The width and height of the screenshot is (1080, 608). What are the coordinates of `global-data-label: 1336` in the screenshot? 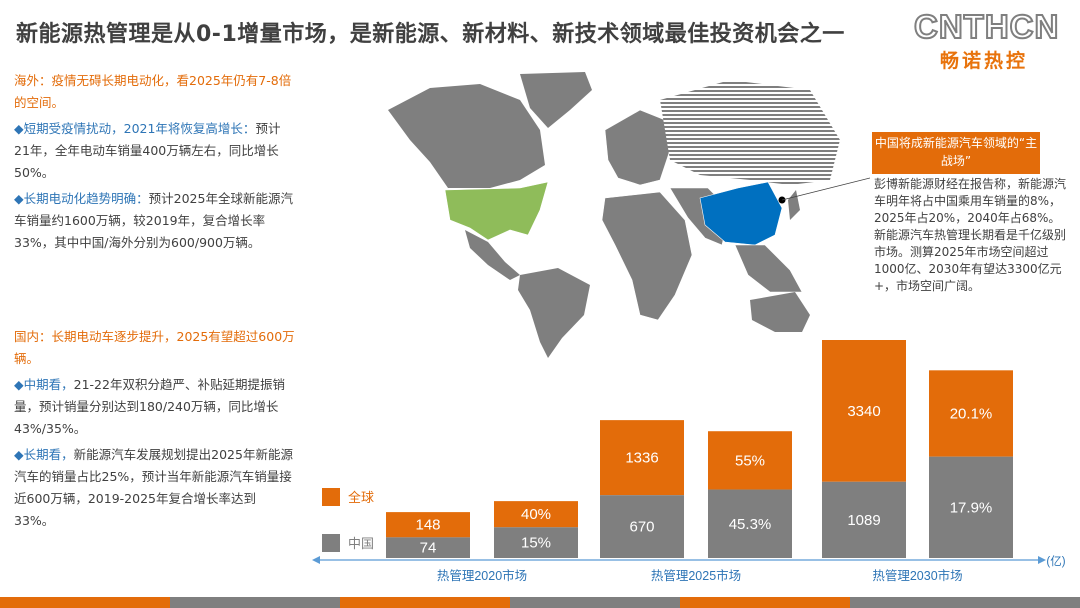 It's located at (641, 458).